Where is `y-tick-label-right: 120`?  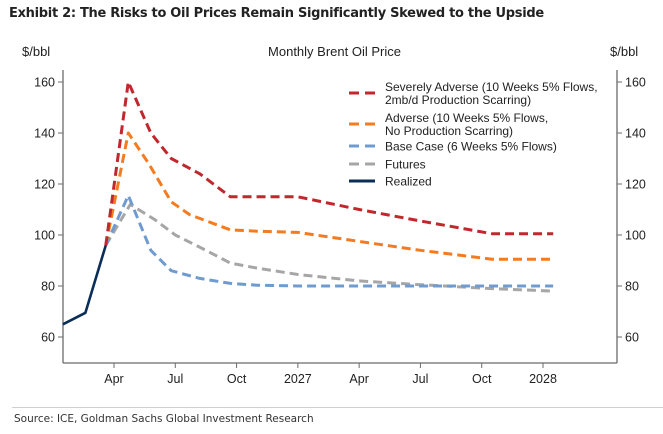
y-tick-label-right: 120 is located at coordinates (635, 185).